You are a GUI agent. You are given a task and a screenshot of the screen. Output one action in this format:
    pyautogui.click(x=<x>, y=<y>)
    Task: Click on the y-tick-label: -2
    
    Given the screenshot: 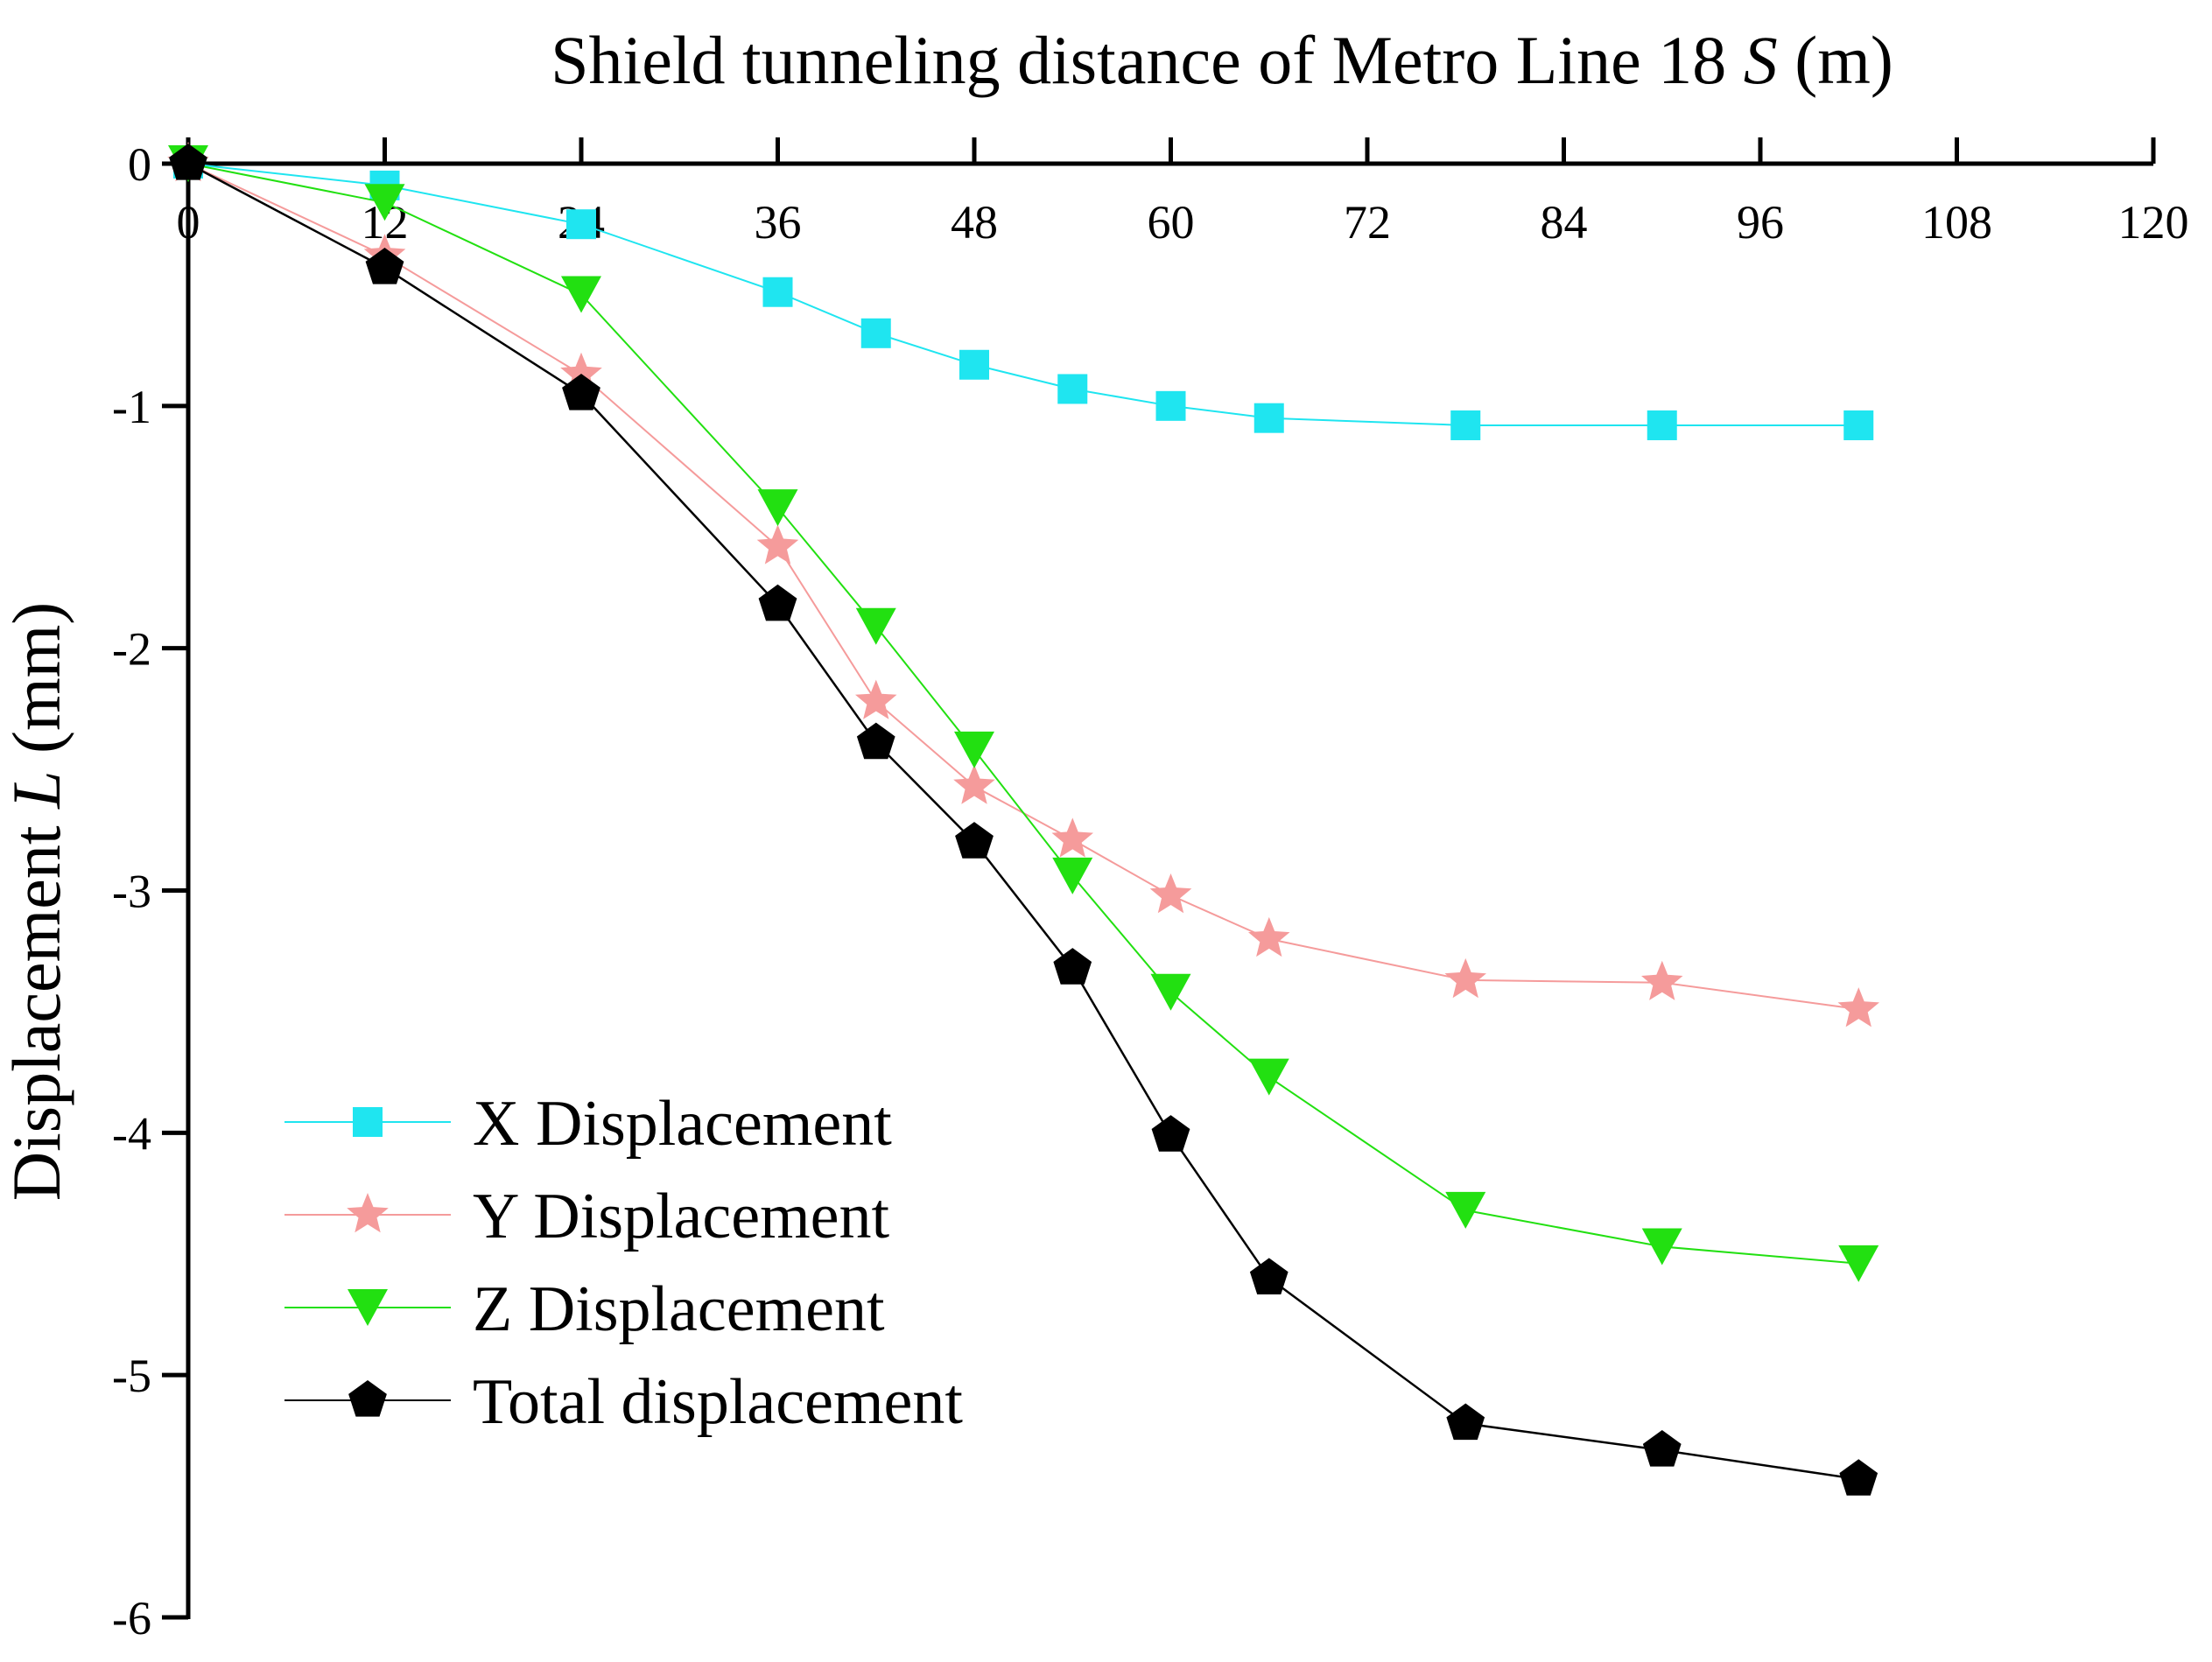 What is the action you would take?
    pyautogui.click(x=131, y=649)
    